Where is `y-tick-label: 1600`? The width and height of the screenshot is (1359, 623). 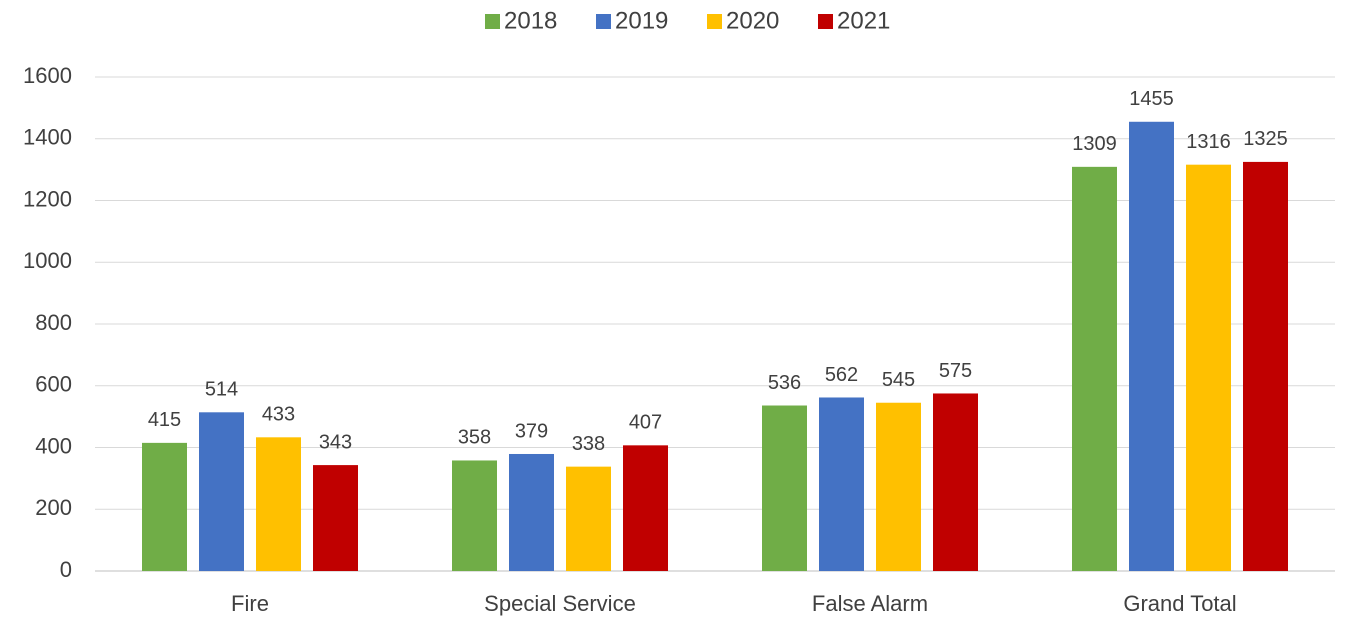
y-tick-label: 1600 is located at coordinates (47, 75).